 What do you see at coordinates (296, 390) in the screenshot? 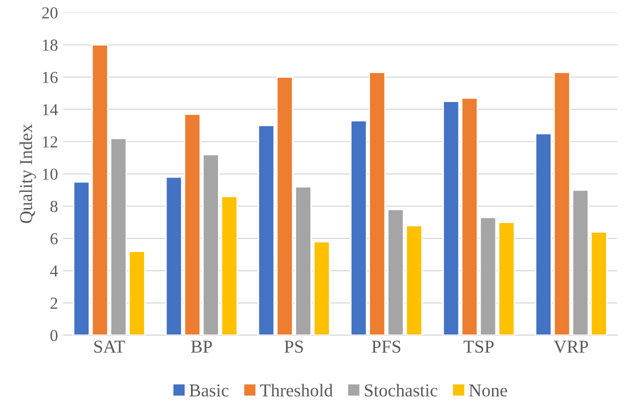
I see `legend-label: Threshold` at bounding box center [296, 390].